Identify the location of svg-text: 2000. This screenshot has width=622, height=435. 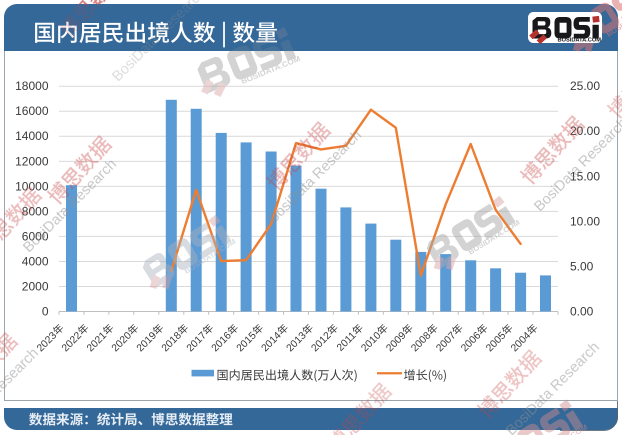
(35, 286).